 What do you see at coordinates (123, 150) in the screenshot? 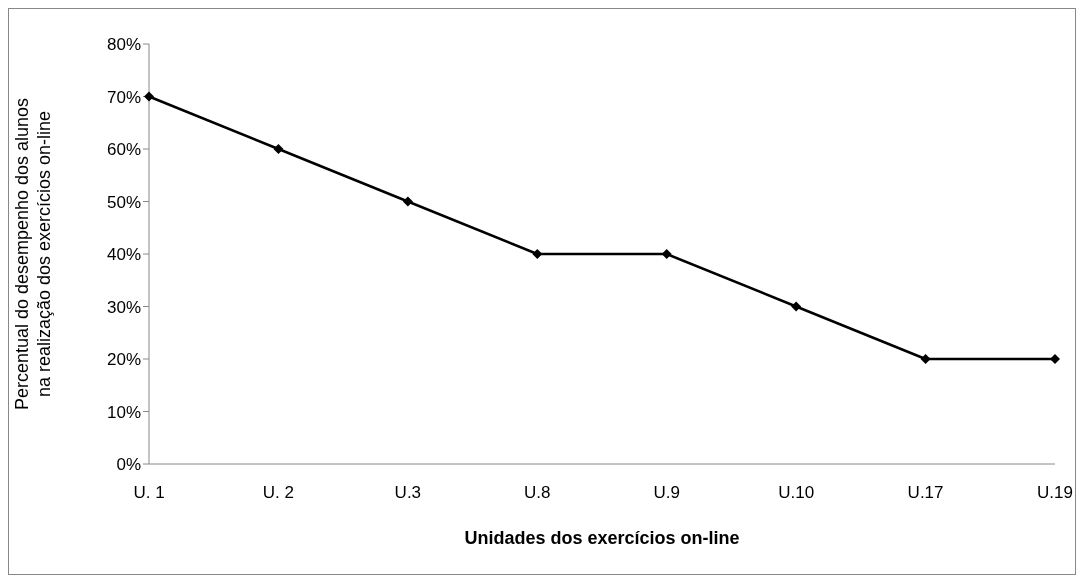
I see `y-tick-label: 60%` at bounding box center [123, 150].